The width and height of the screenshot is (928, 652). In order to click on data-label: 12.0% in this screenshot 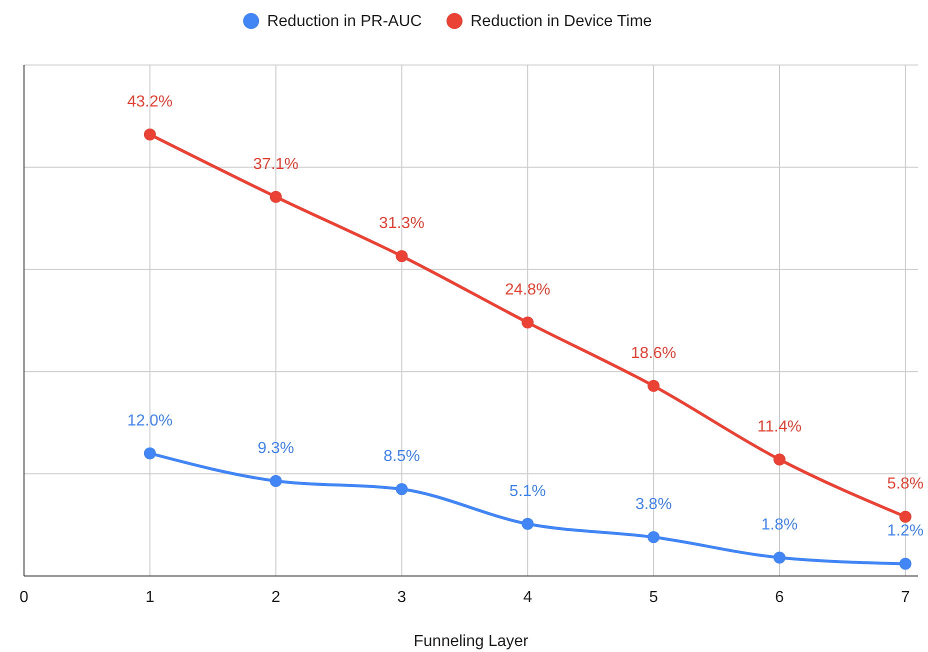, I will do `click(150, 421)`.